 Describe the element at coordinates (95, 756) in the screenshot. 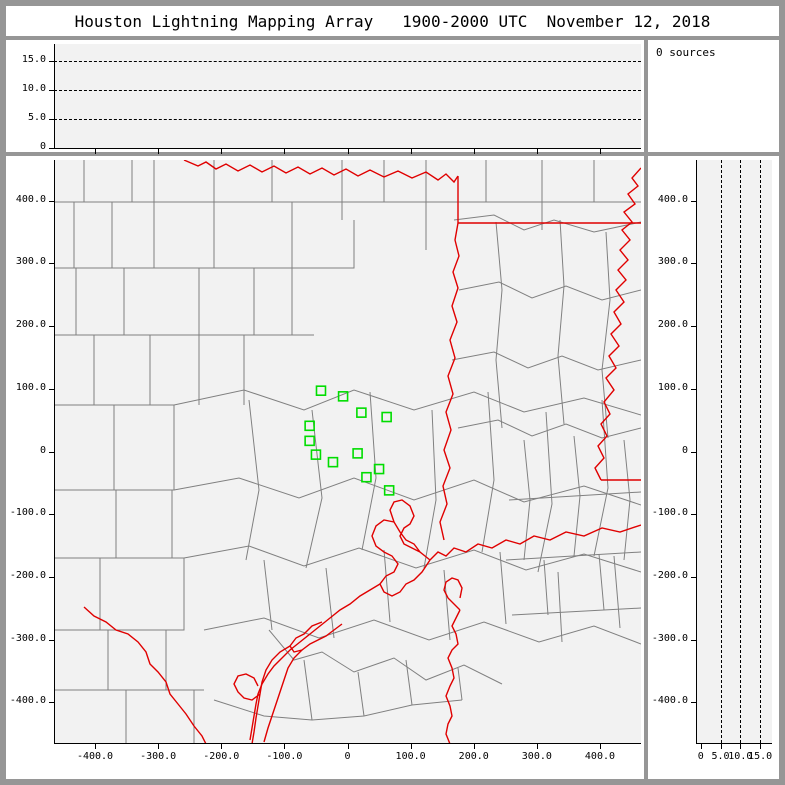

I see `map-x-tick-label: -400.0` at that location.